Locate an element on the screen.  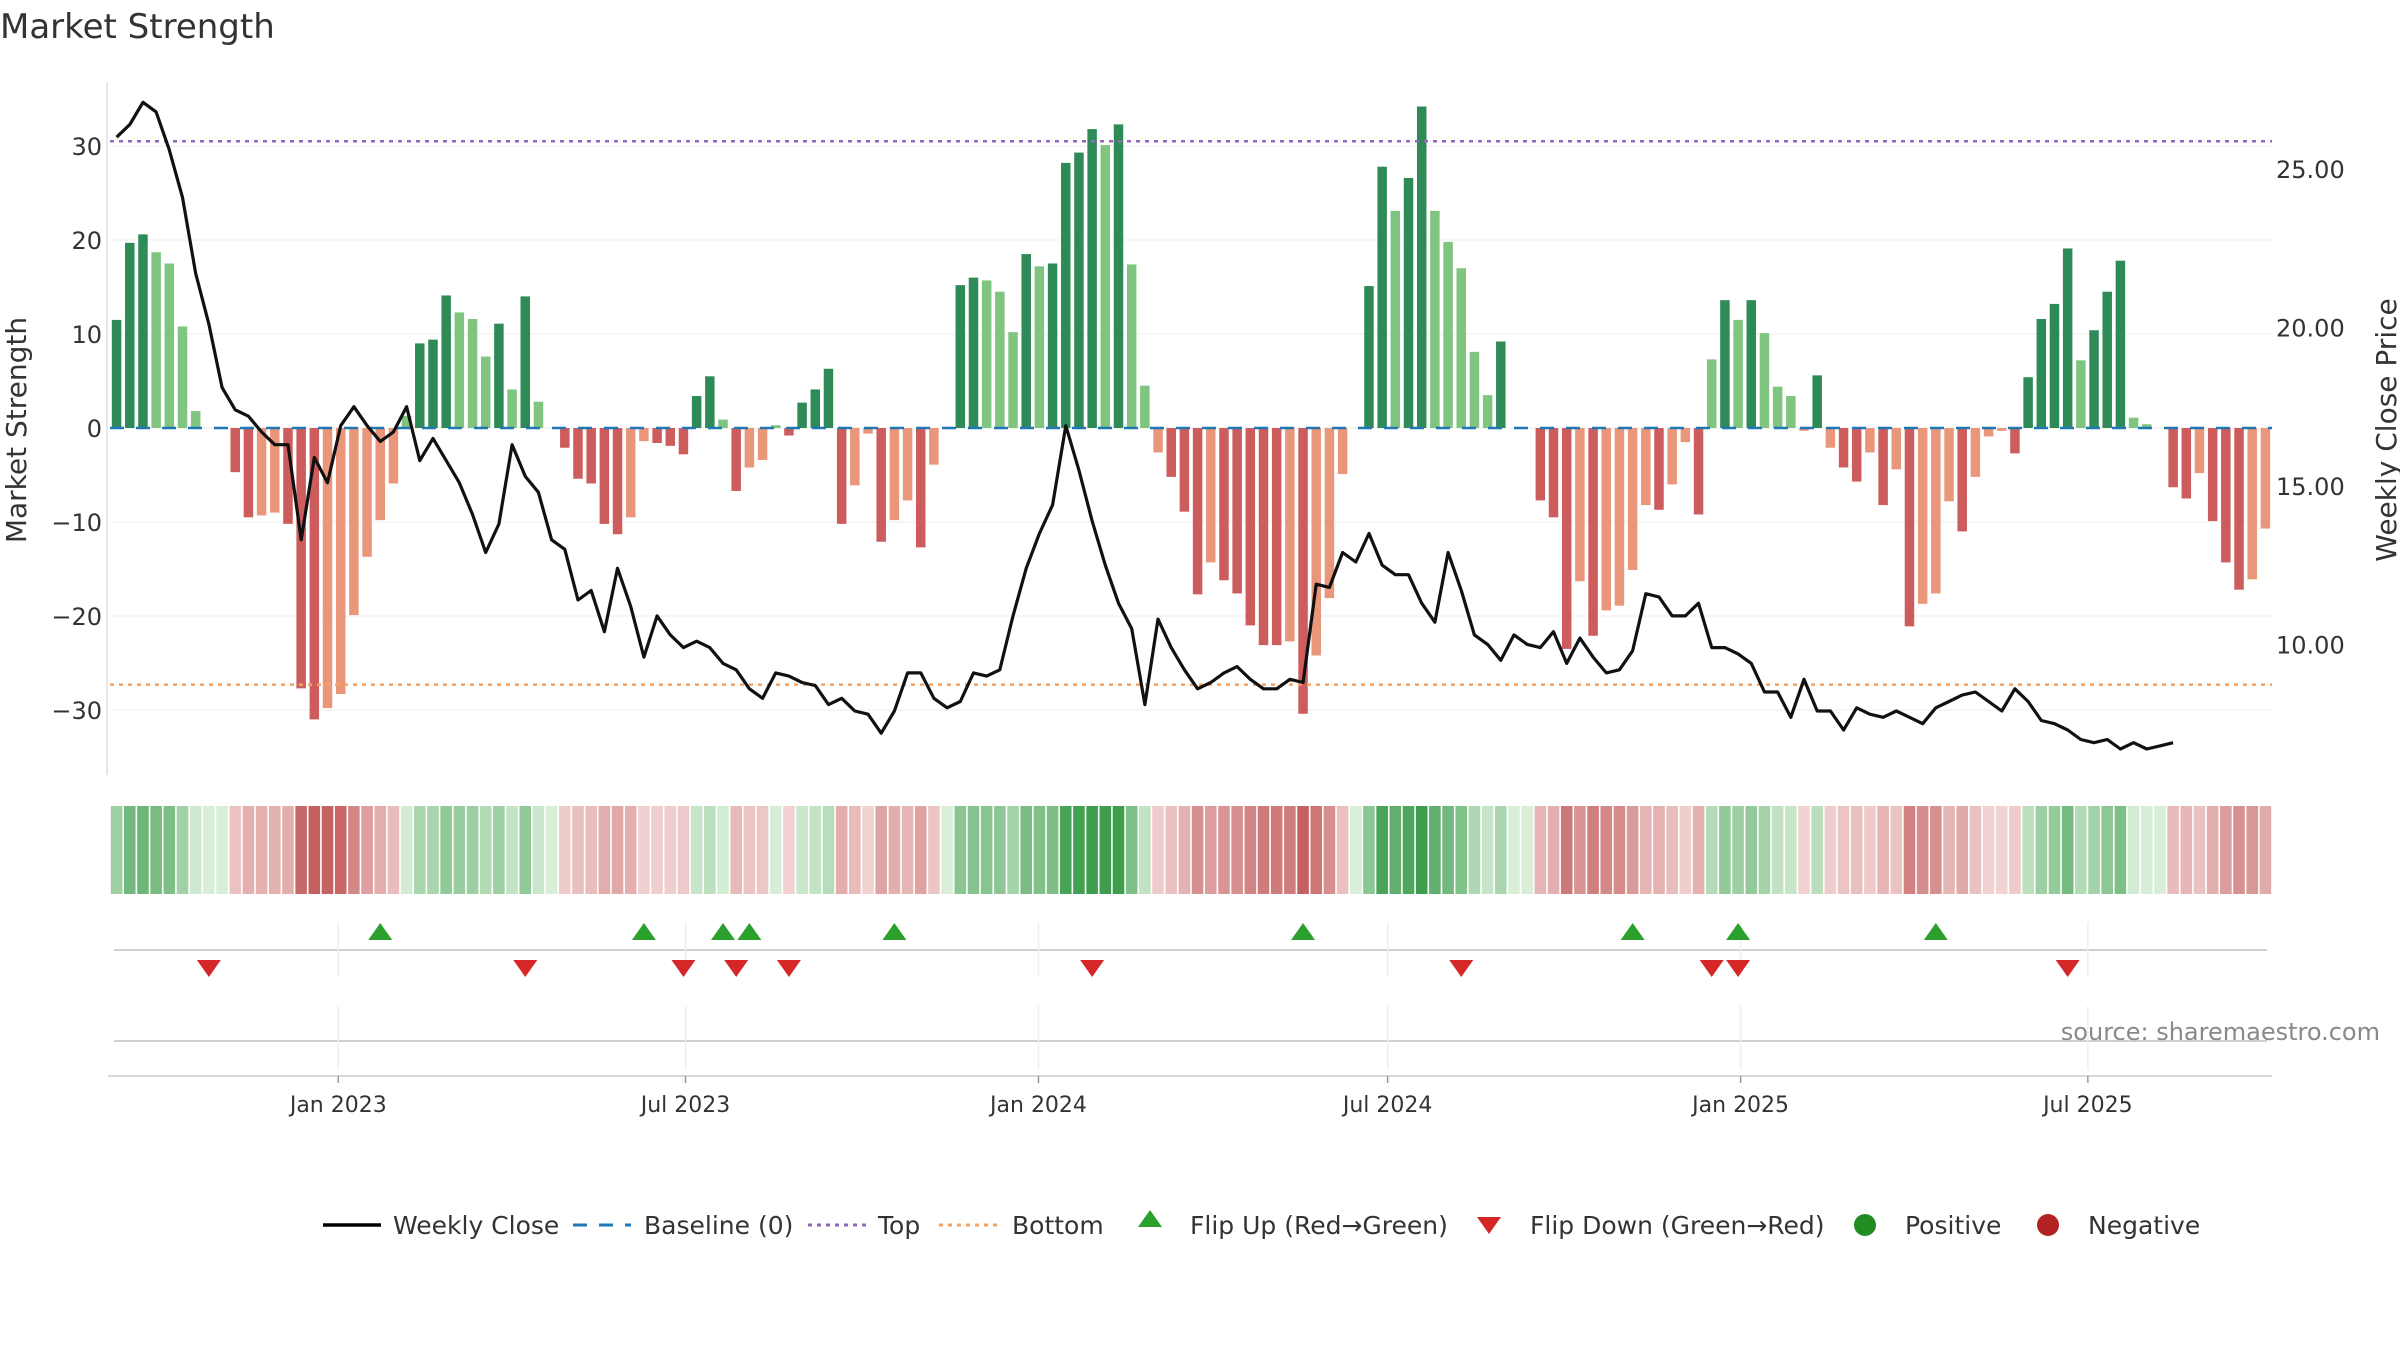
flip-markers is located at coordinates (1190, 996).